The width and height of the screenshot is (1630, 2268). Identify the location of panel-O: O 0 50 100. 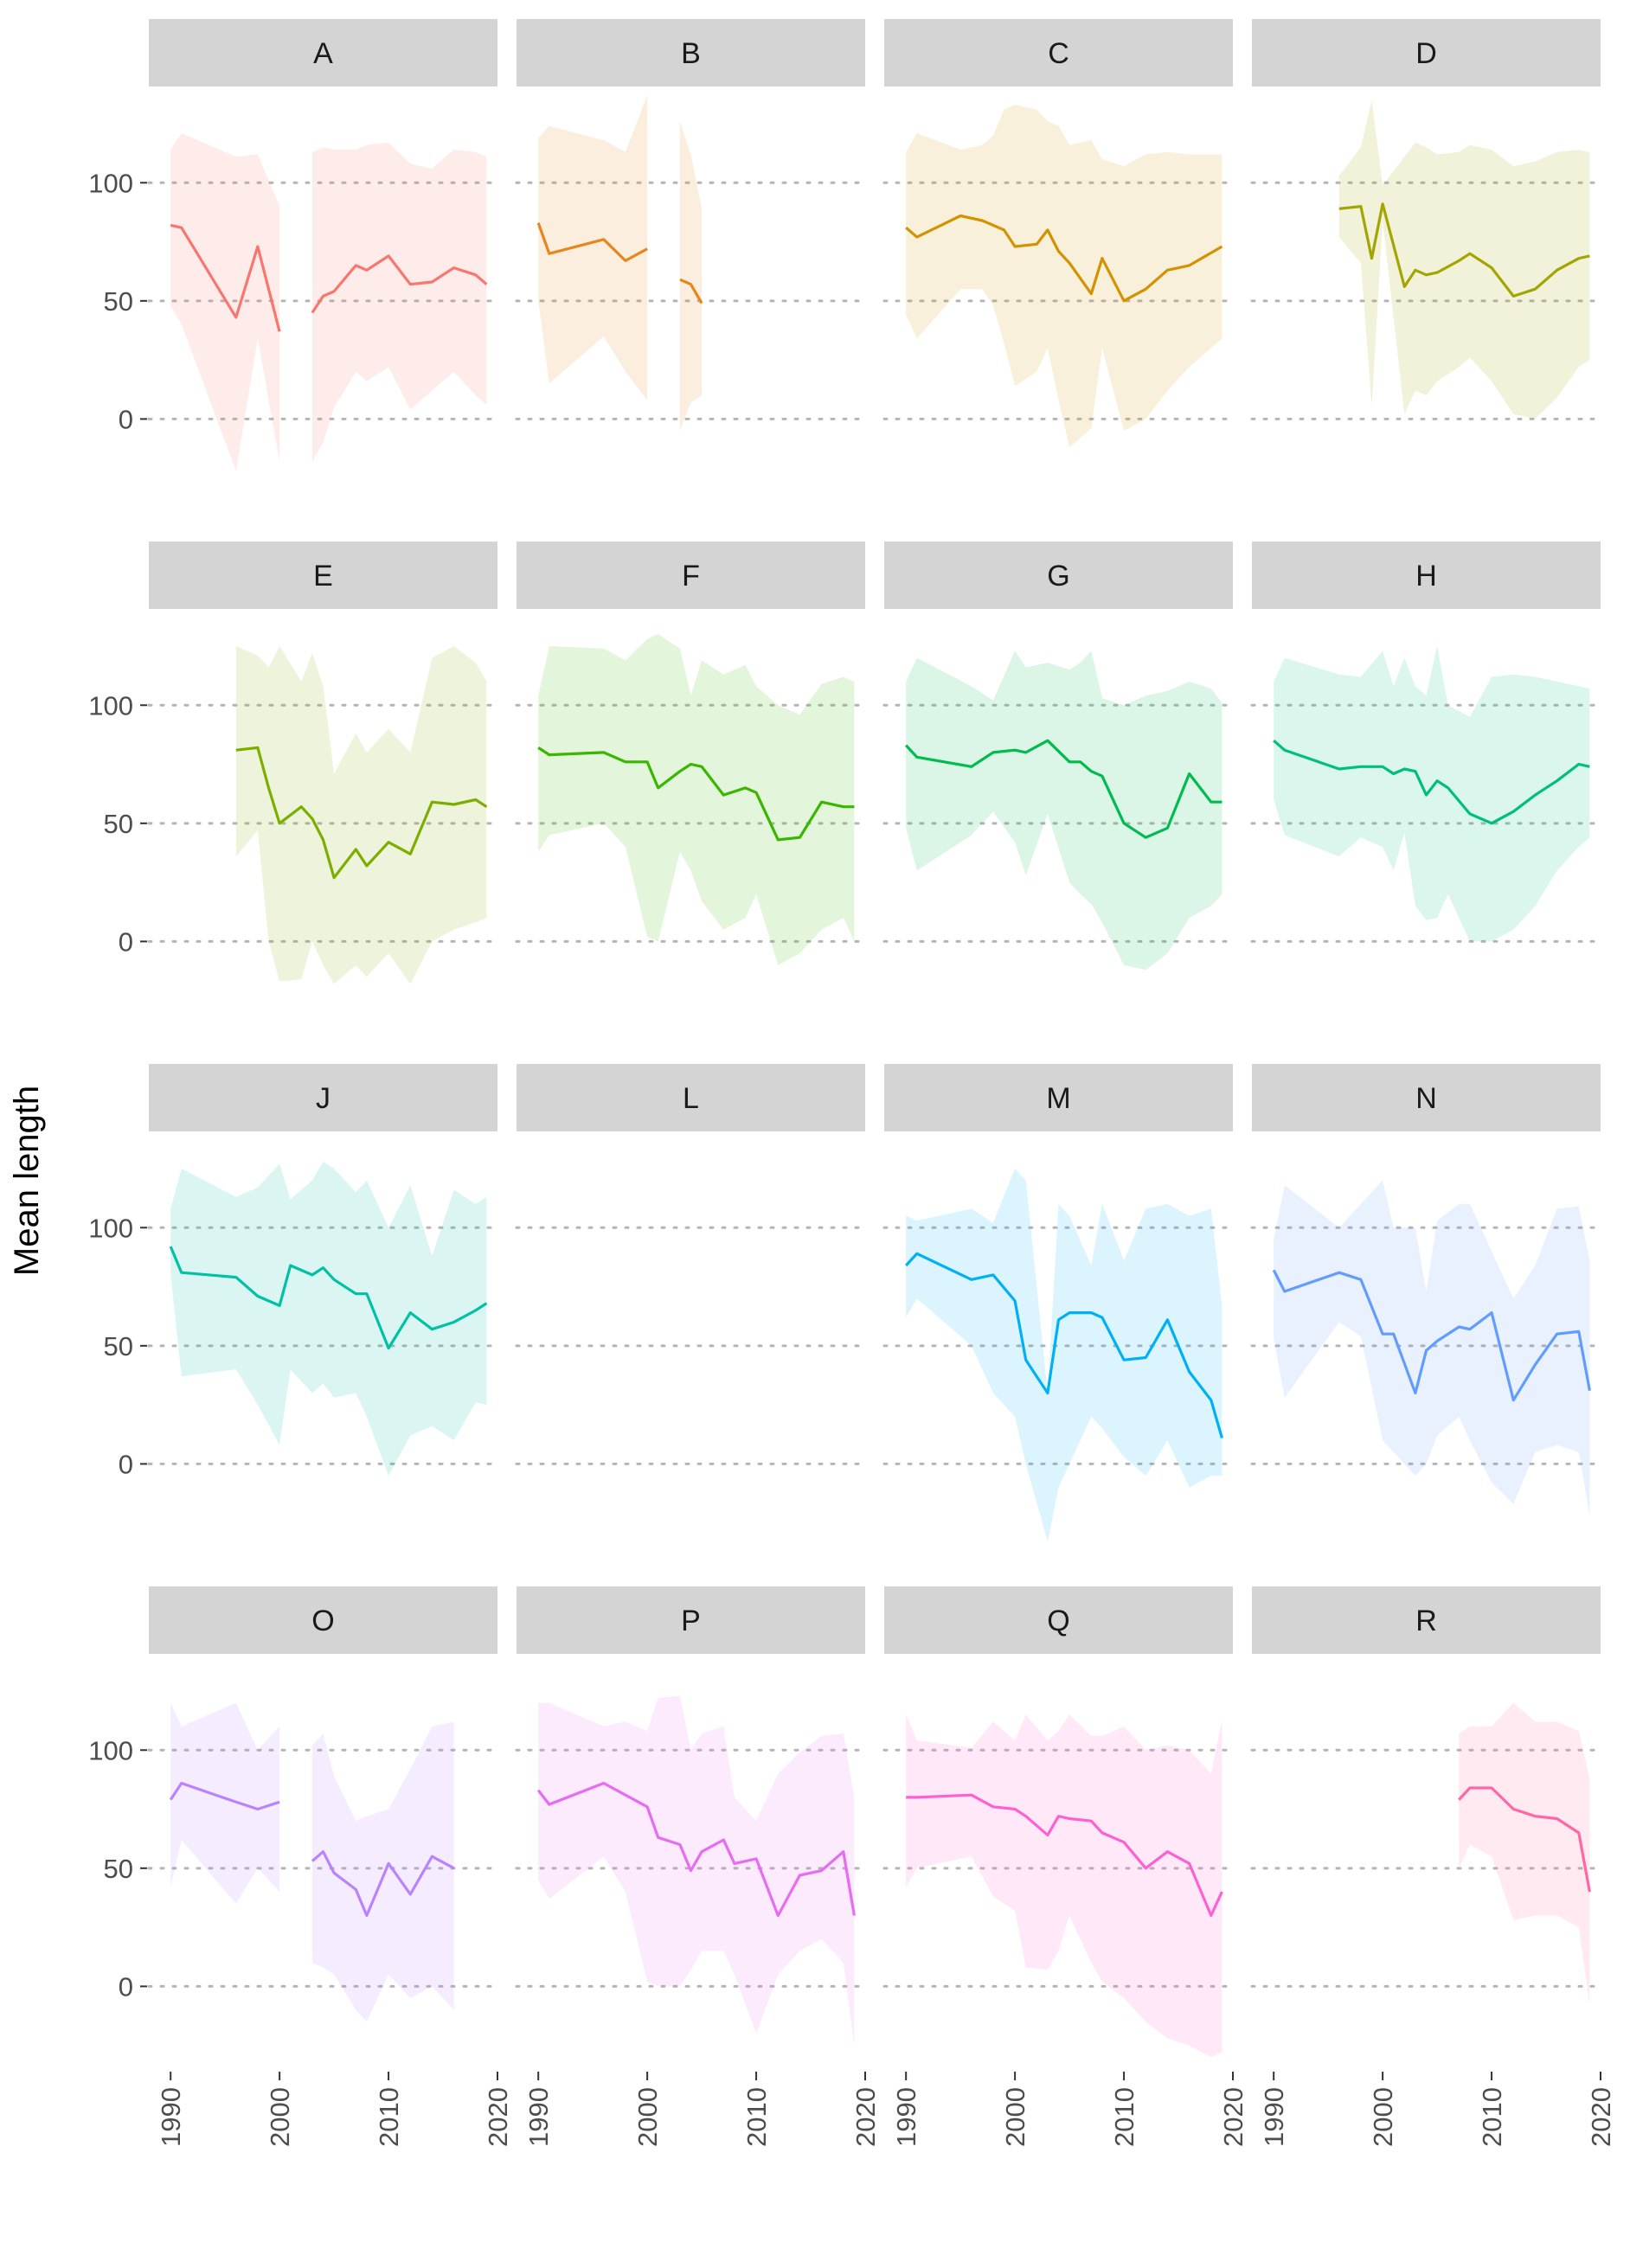
(293, 1804).